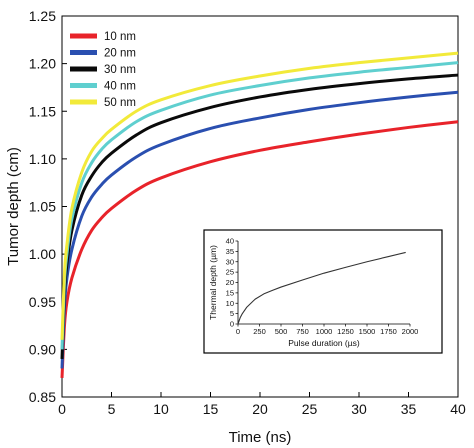 This screenshot has width=474, height=448. I want to click on x-tick-label: 35, so click(409, 409).